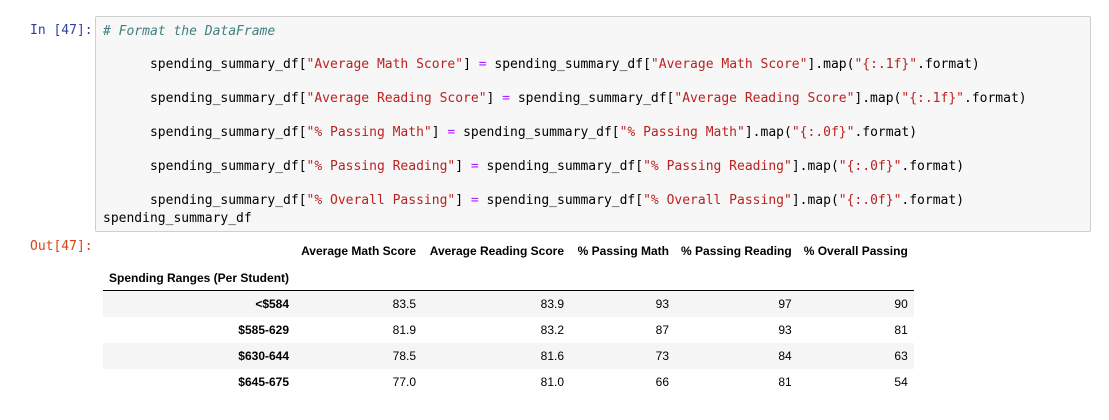 The image size is (1109, 420). Describe the element at coordinates (404, 304) in the screenshot. I see `table-cell: 83.5` at that location.